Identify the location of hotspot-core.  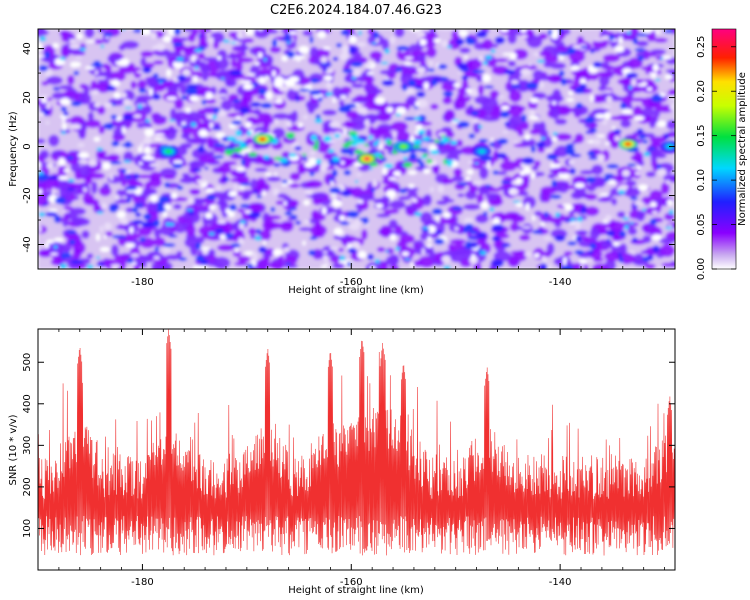
(262, 139).